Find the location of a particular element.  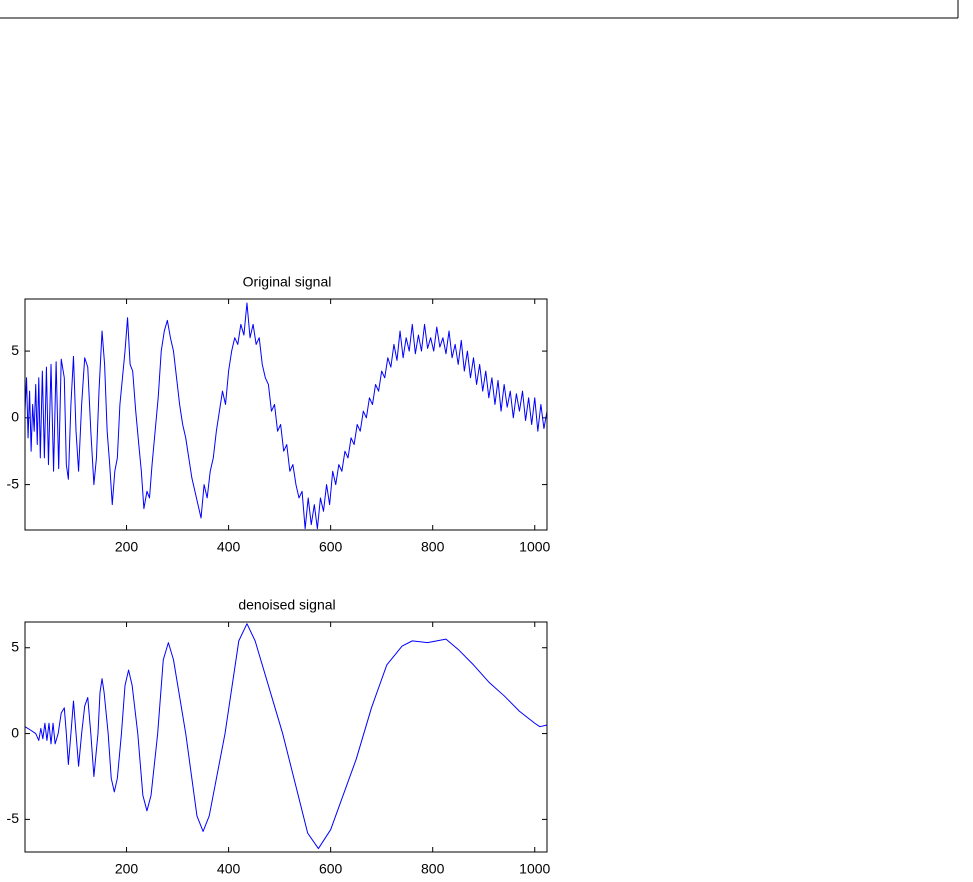

chart-title: Original signal is located at coordinates (287, 282).